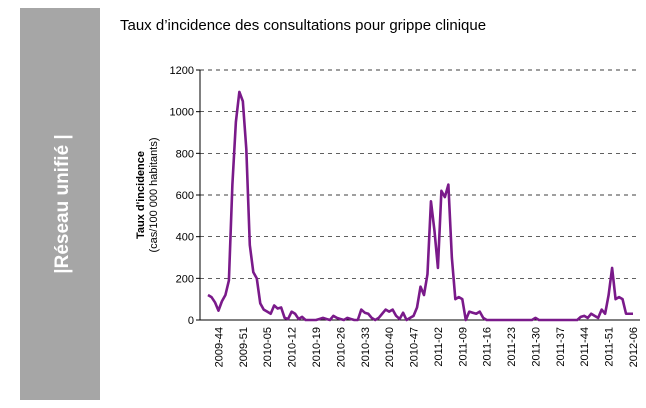 This screenshot has height=408, width=646. Describe the element at coordinates (317, 347) in the screenshot. I see `x-tick-label: 2010-19` at that location.